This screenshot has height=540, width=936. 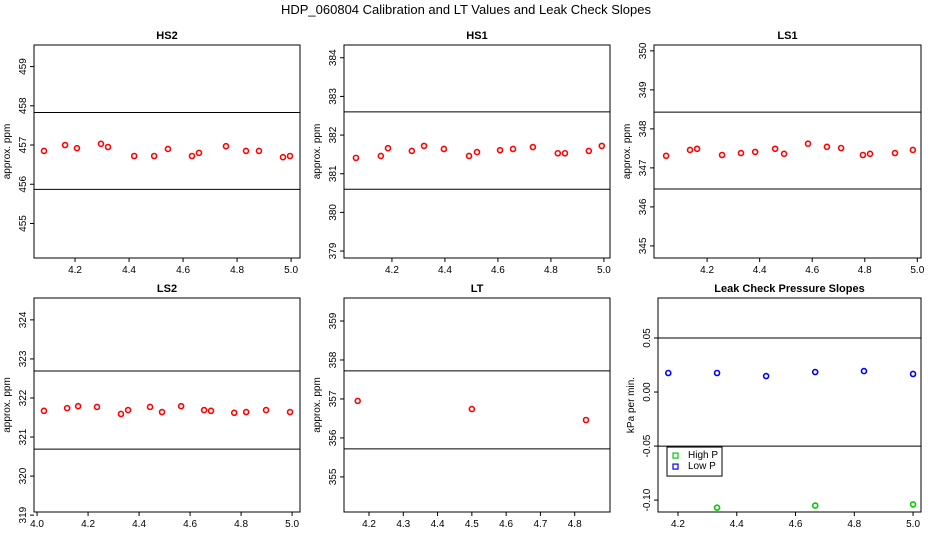 I want to click on legend-label: High P, so click(x=703, y=455).